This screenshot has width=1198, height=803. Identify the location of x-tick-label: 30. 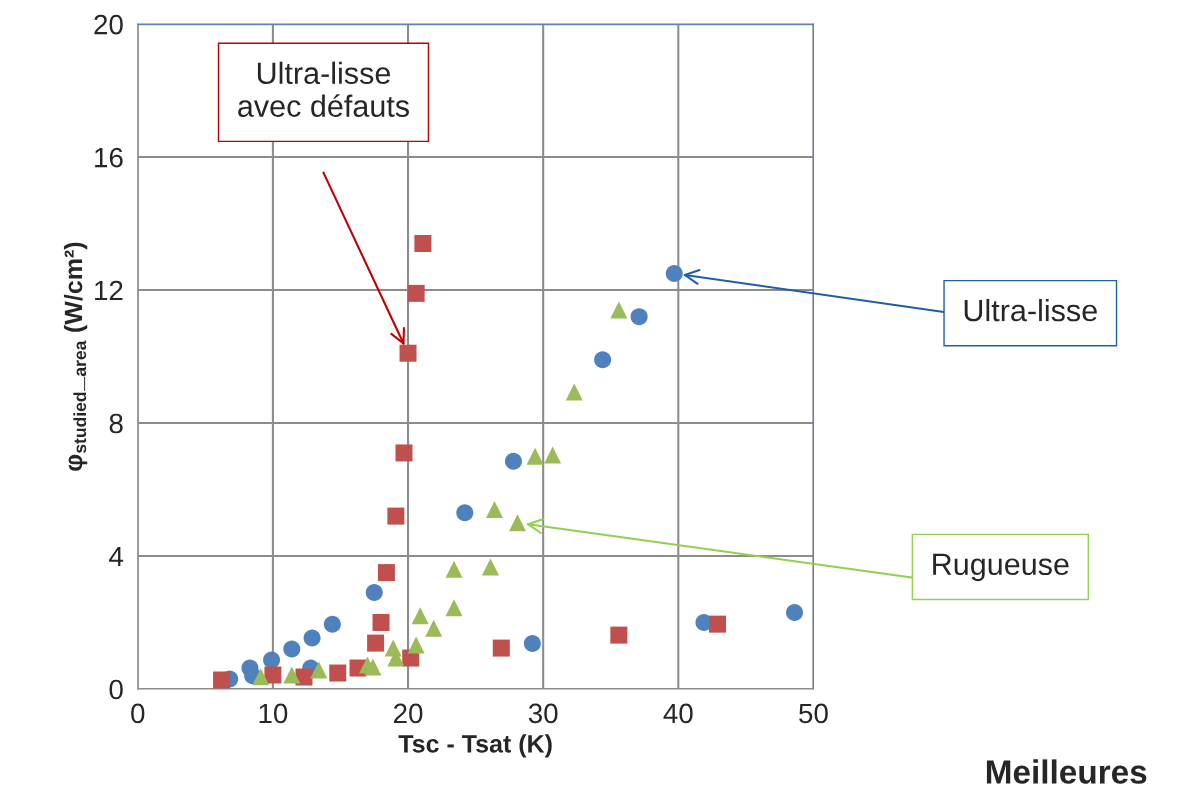
(543, 713).